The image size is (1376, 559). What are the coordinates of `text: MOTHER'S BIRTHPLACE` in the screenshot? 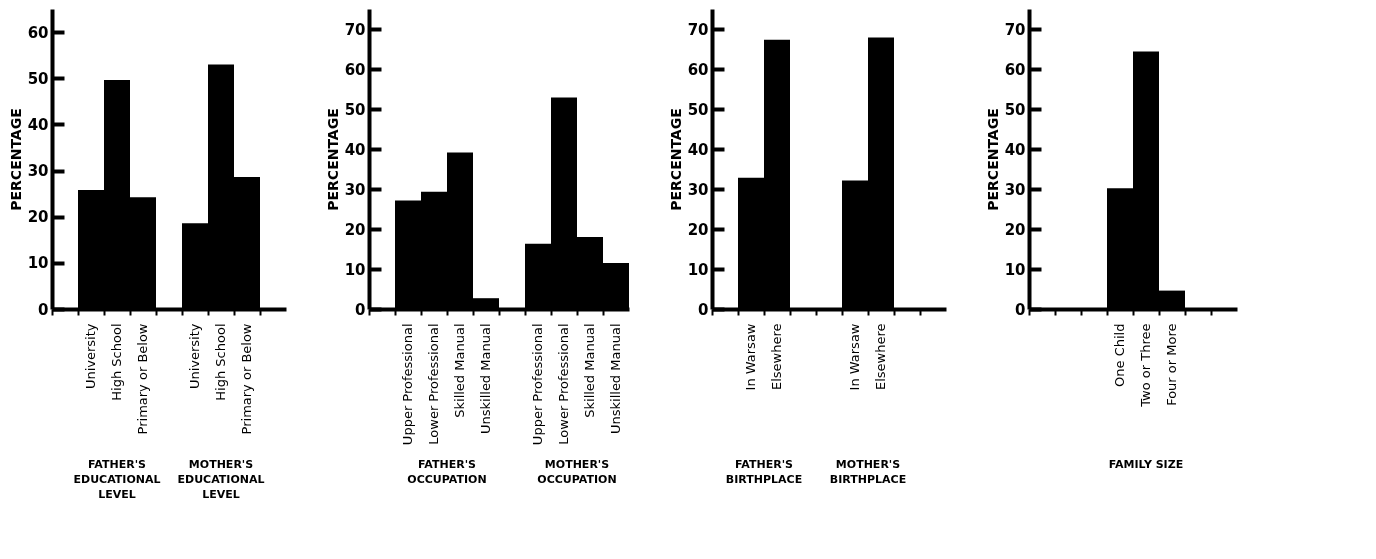 It's located at (868, 472).